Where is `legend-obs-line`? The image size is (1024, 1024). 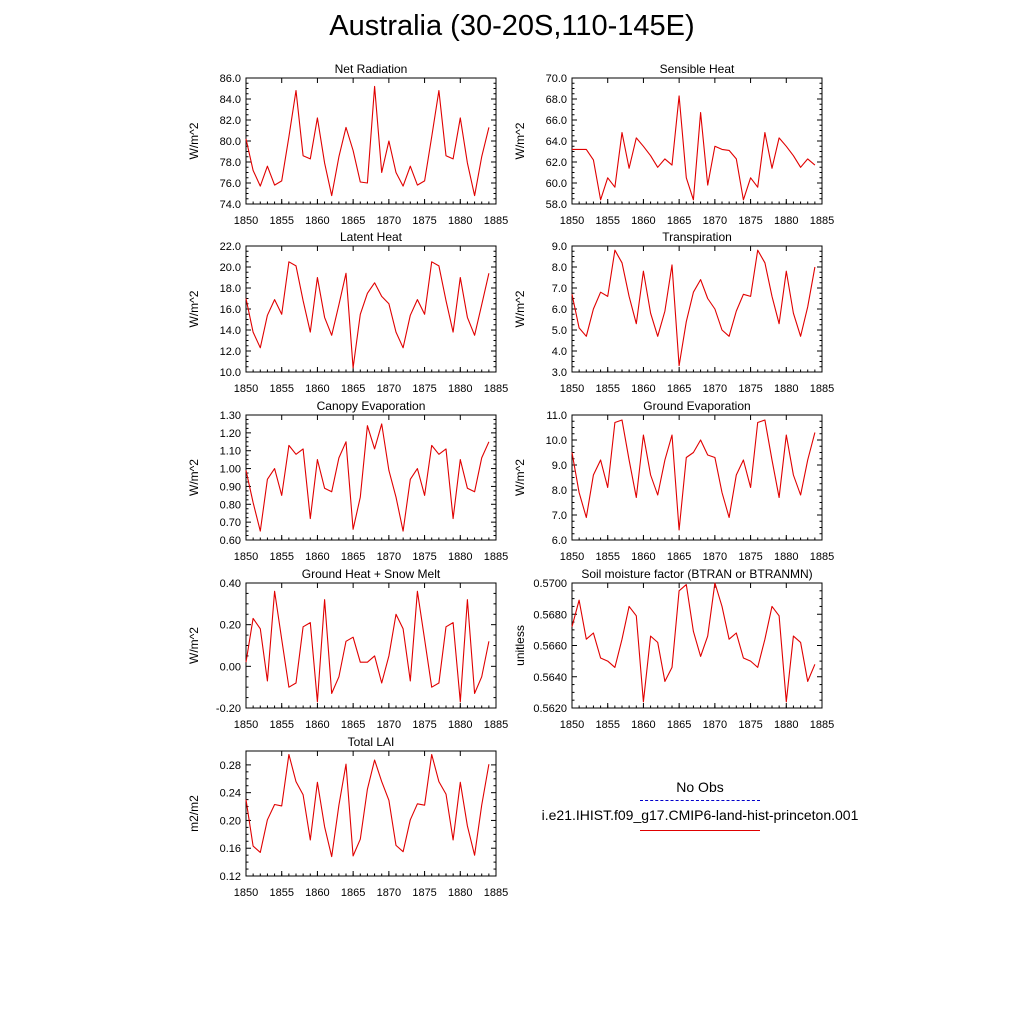
legend-obs-line is located at coordinates (700, 800).